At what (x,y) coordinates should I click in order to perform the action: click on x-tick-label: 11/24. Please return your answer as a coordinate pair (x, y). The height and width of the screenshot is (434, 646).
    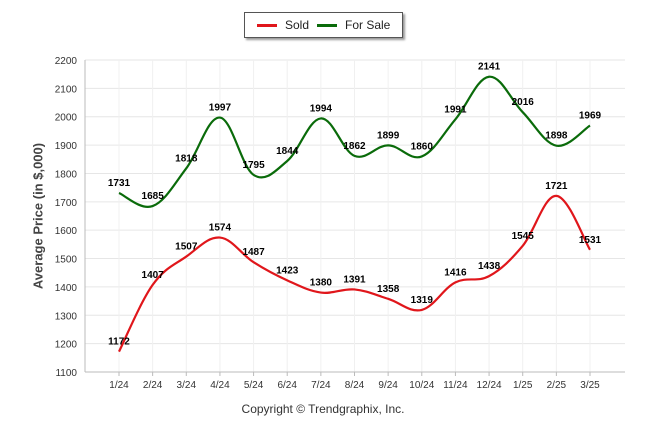
    Looking at the image, I should click on (455, 385).